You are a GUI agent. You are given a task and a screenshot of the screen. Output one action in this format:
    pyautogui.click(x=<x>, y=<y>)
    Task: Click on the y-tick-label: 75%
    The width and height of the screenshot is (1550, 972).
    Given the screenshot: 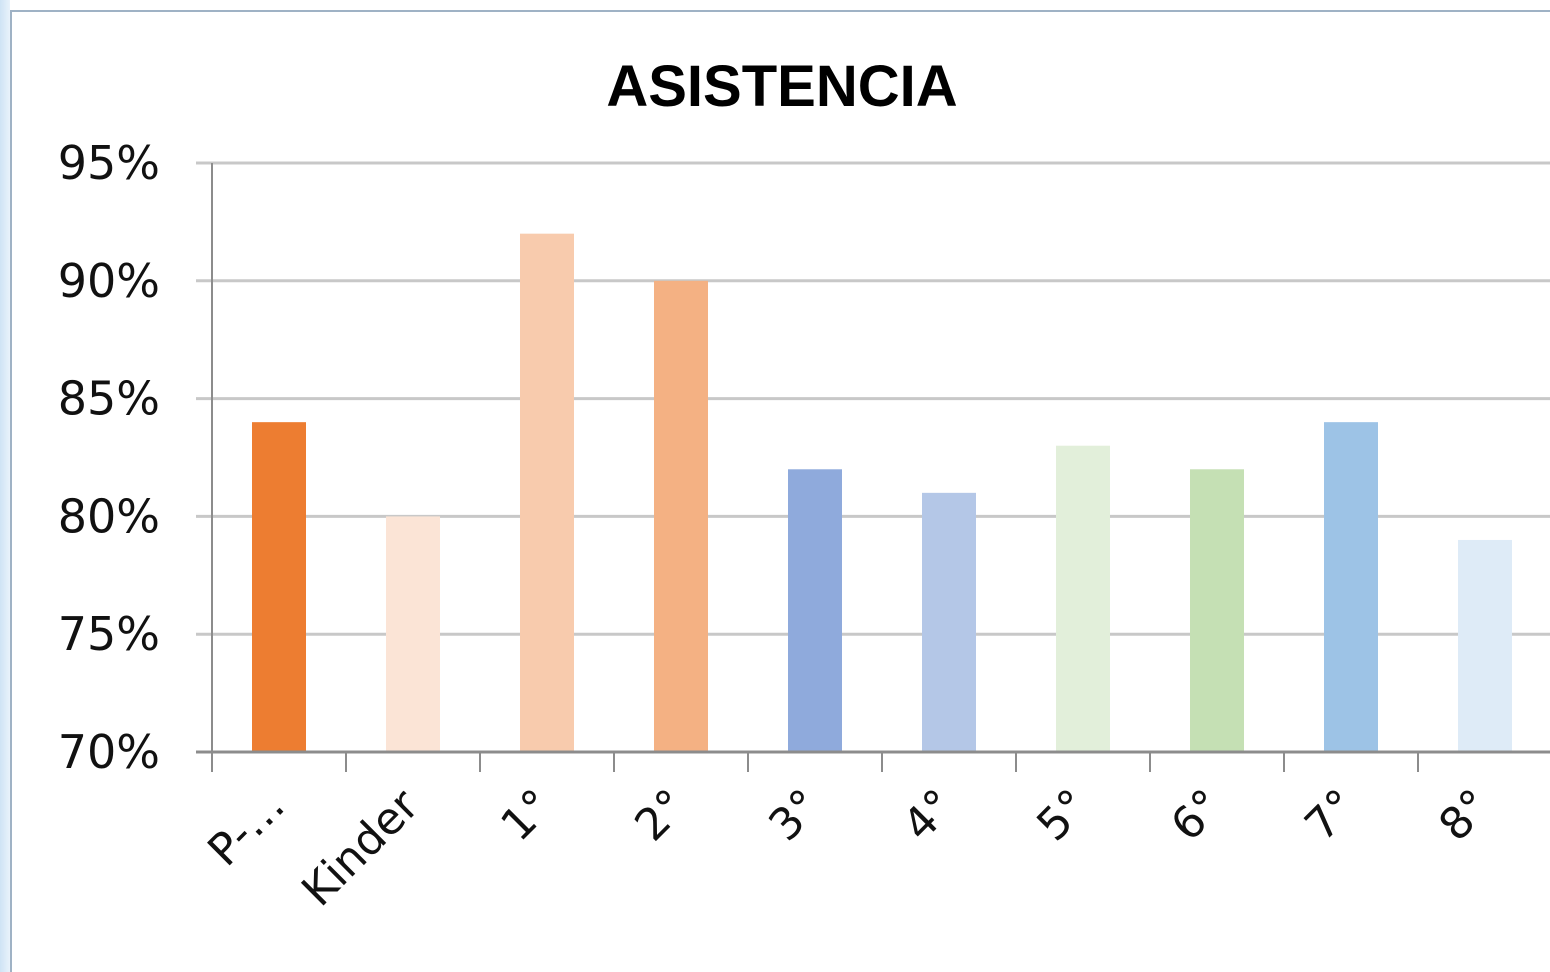 What is the action you would take?
    pyautogui.click(x=109, y=634)
    